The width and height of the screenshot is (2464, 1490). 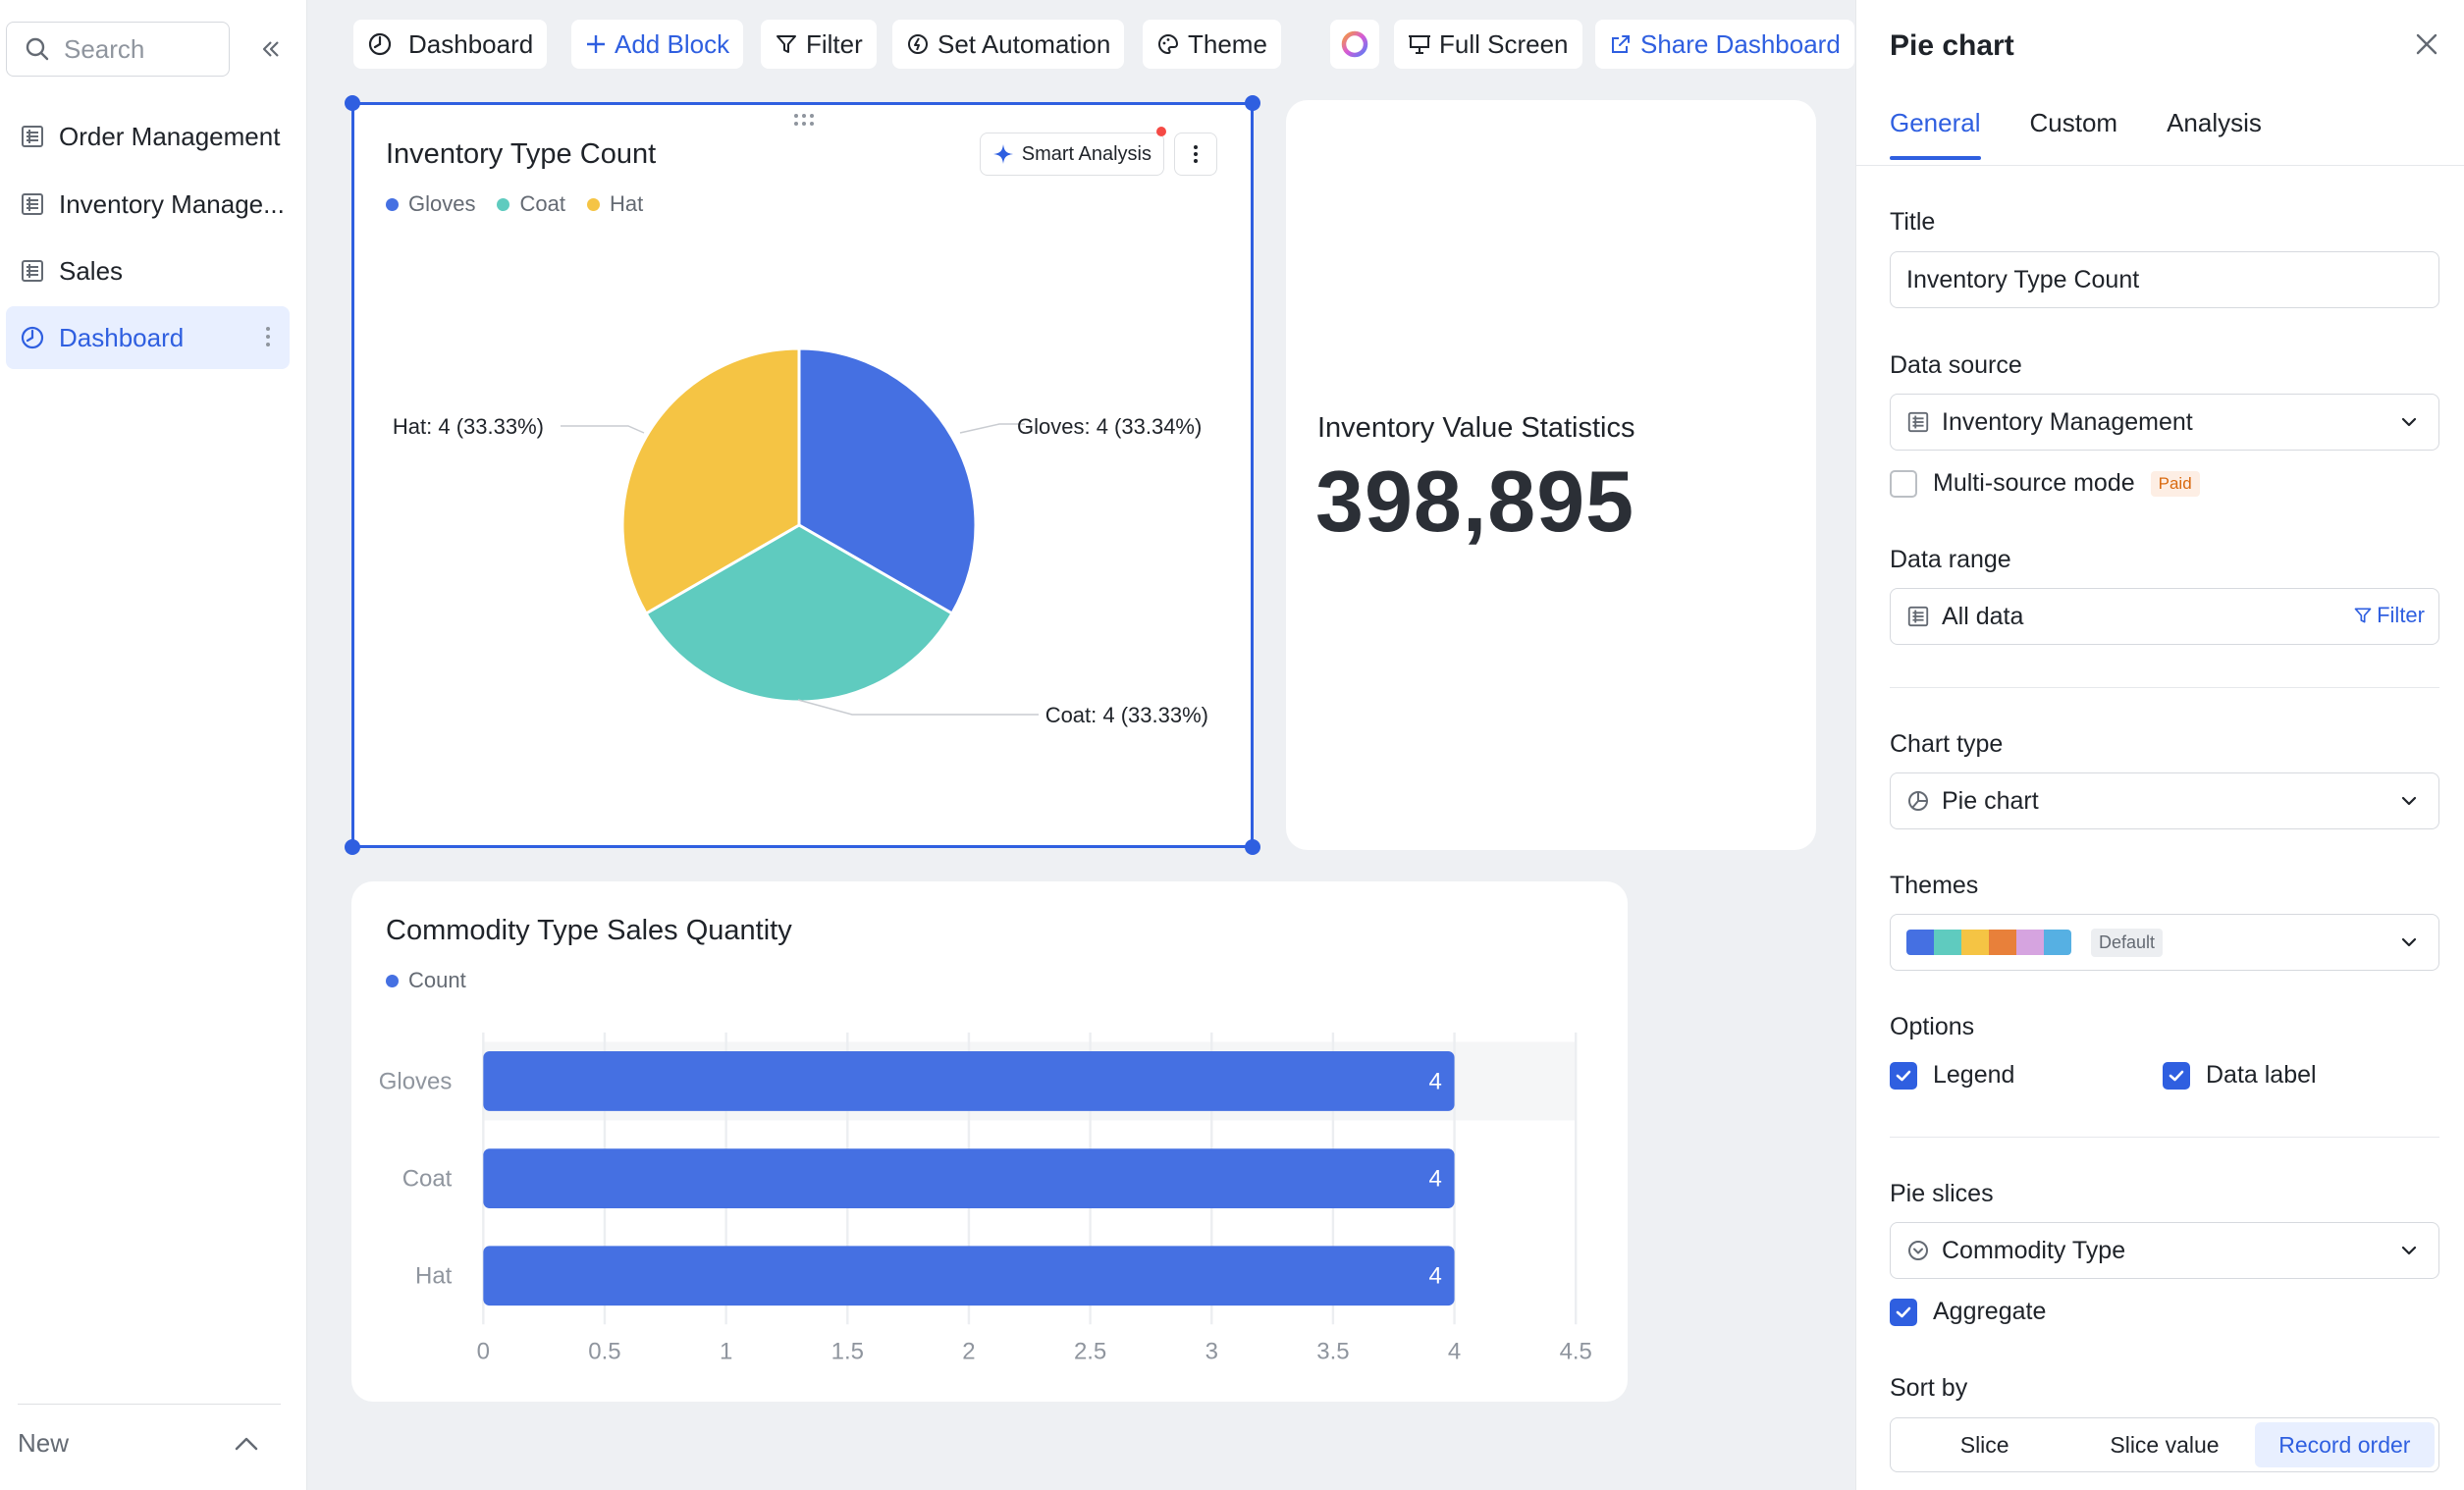 What do you see at coordinates (352, 847) in the screenshot?
I see `resize-handle-bottom-left` at bounding box center [352, 847].